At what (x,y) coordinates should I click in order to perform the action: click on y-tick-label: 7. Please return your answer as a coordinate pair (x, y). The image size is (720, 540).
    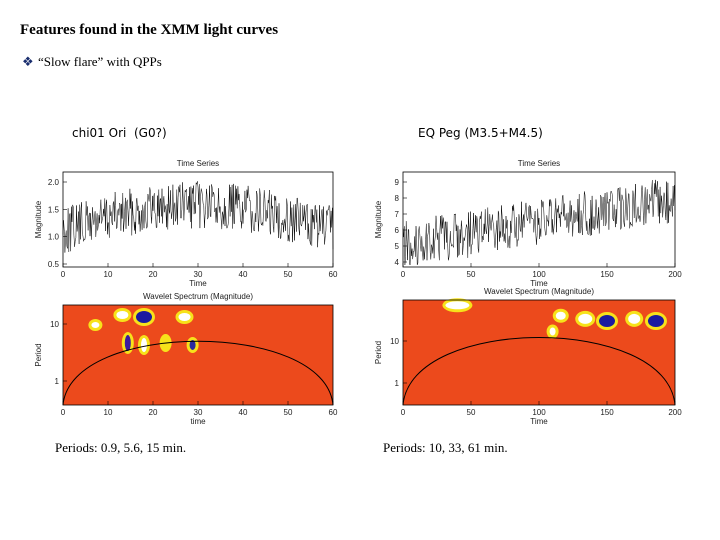
    Looking at the image, I should click on (397, 214).